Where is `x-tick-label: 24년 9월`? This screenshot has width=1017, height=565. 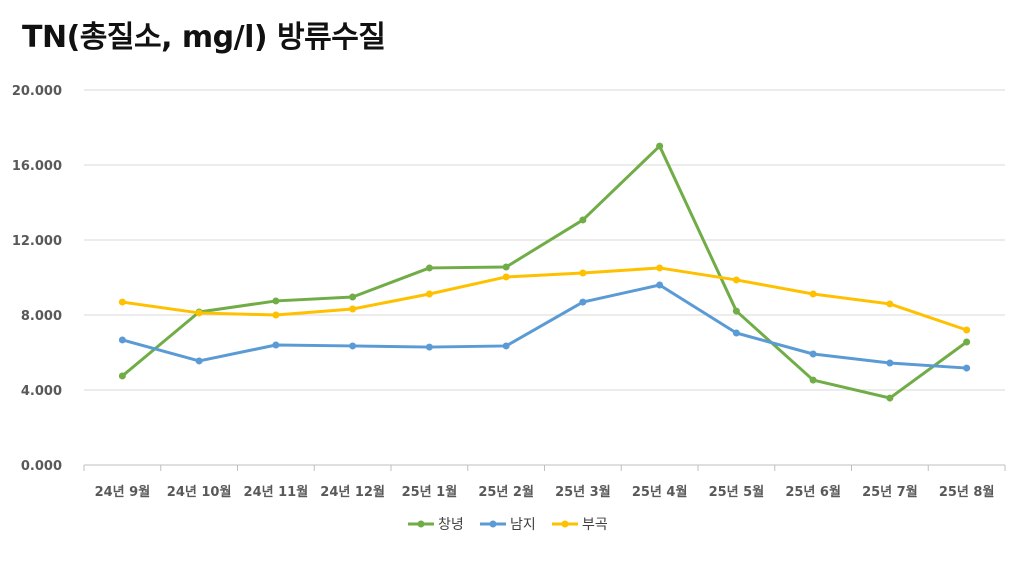
x-tick-label: 24년 9월 is located at coordinates (123, 492).